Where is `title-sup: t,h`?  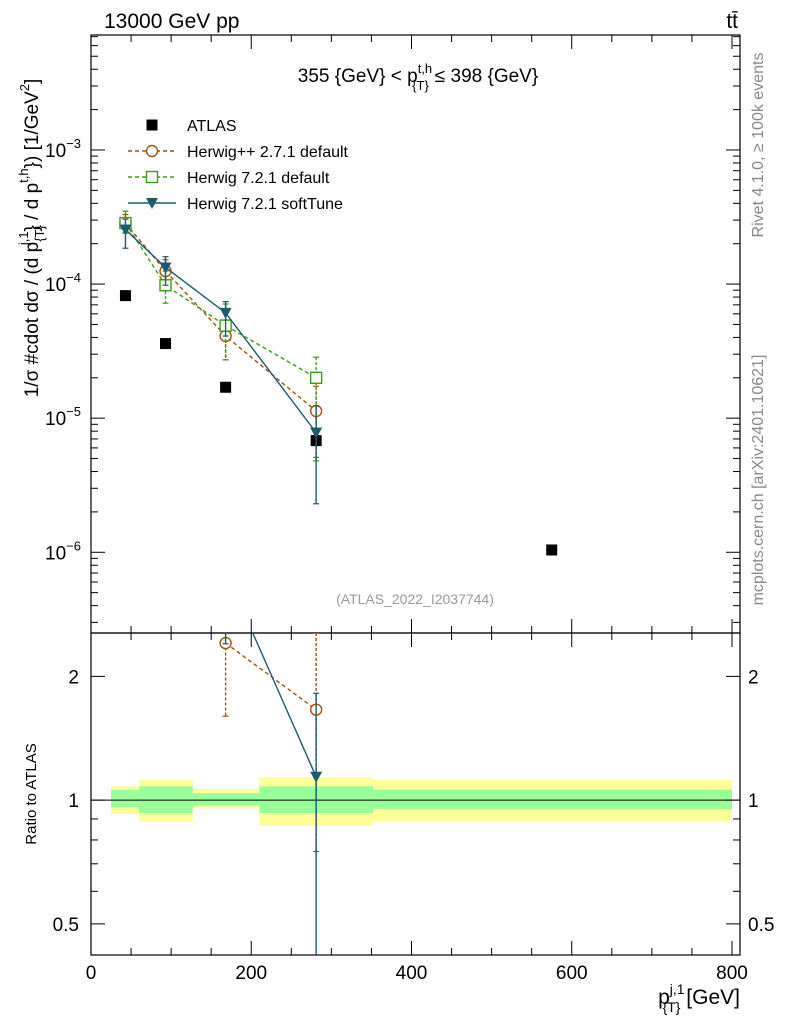
title-sup: t,h is located at coordinates (425, 68).